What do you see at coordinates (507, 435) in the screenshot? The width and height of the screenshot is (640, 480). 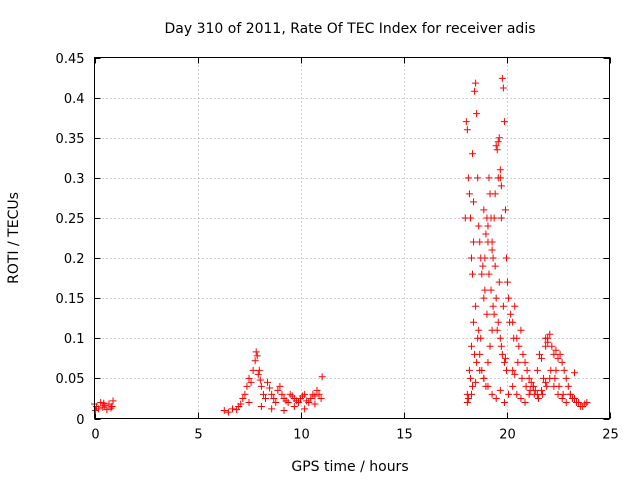 I see `x-tick-label: 20` at bounding box center [507, 435].